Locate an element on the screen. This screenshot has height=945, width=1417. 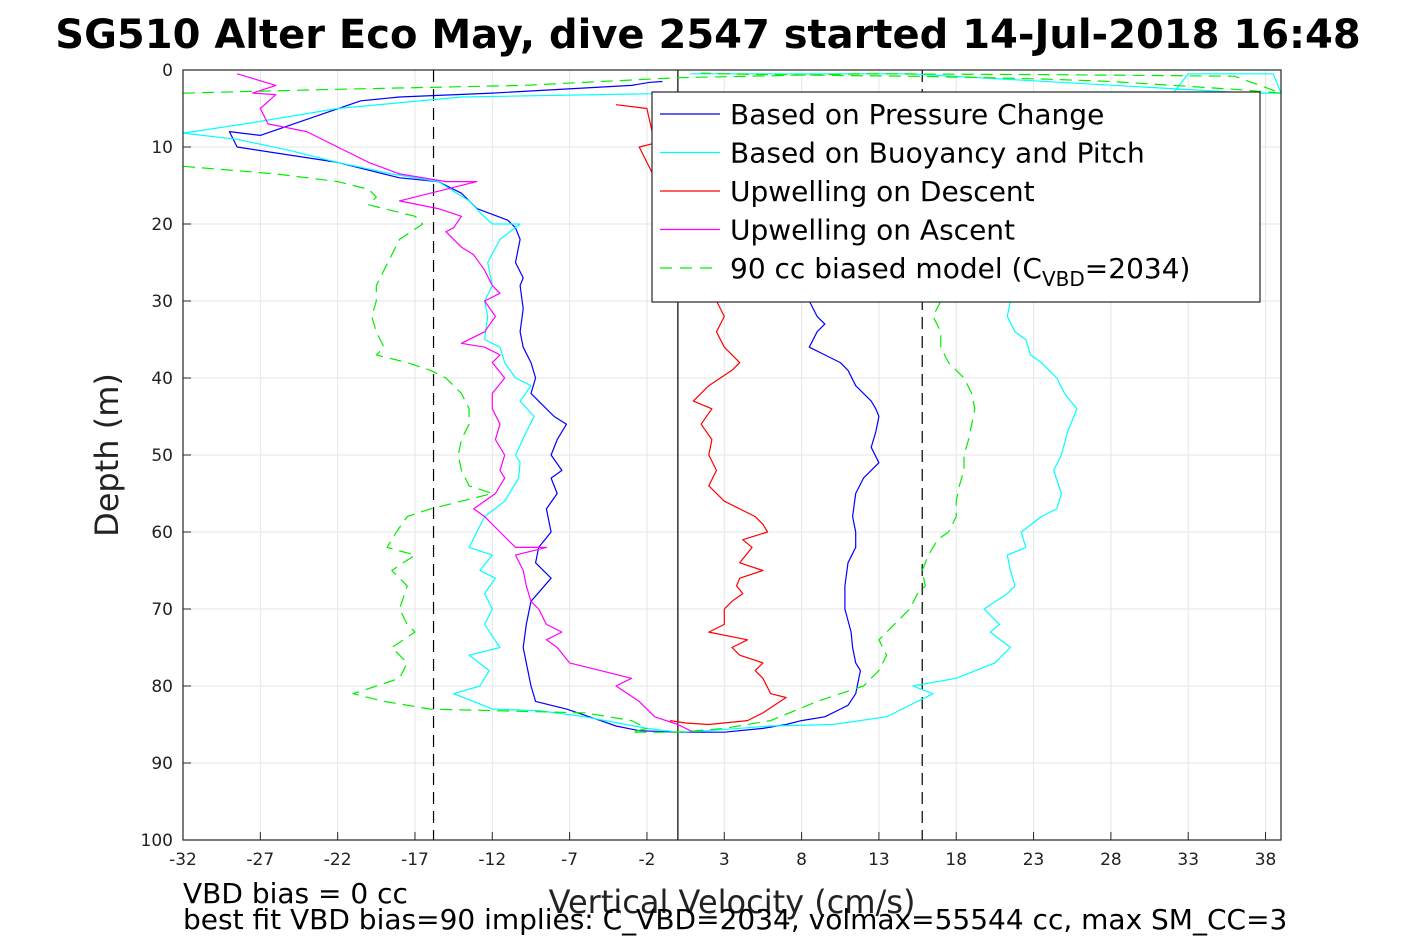
legend-entry-label: Based on Pressure Change is located at coordinates (917, 114).